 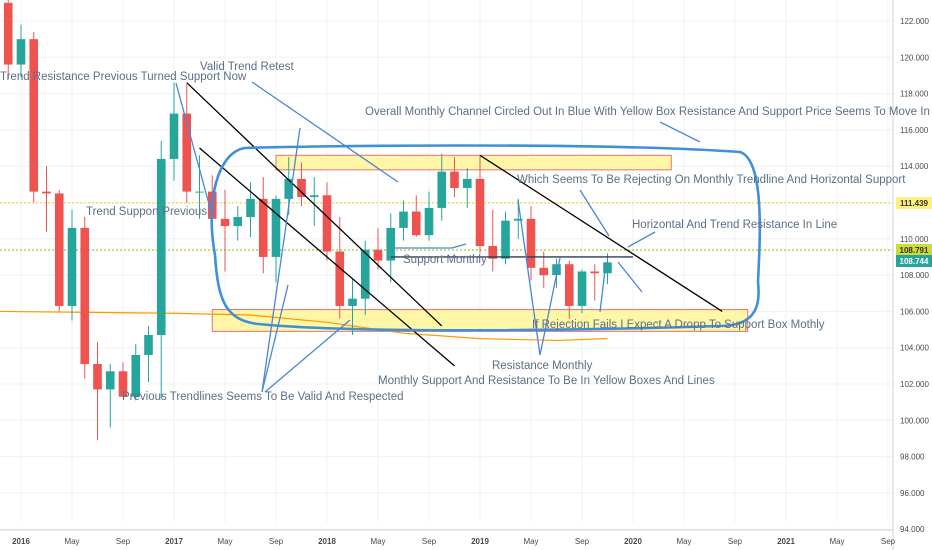 I want to click on x-tick-label: 2019, so click(x=480, y=541).